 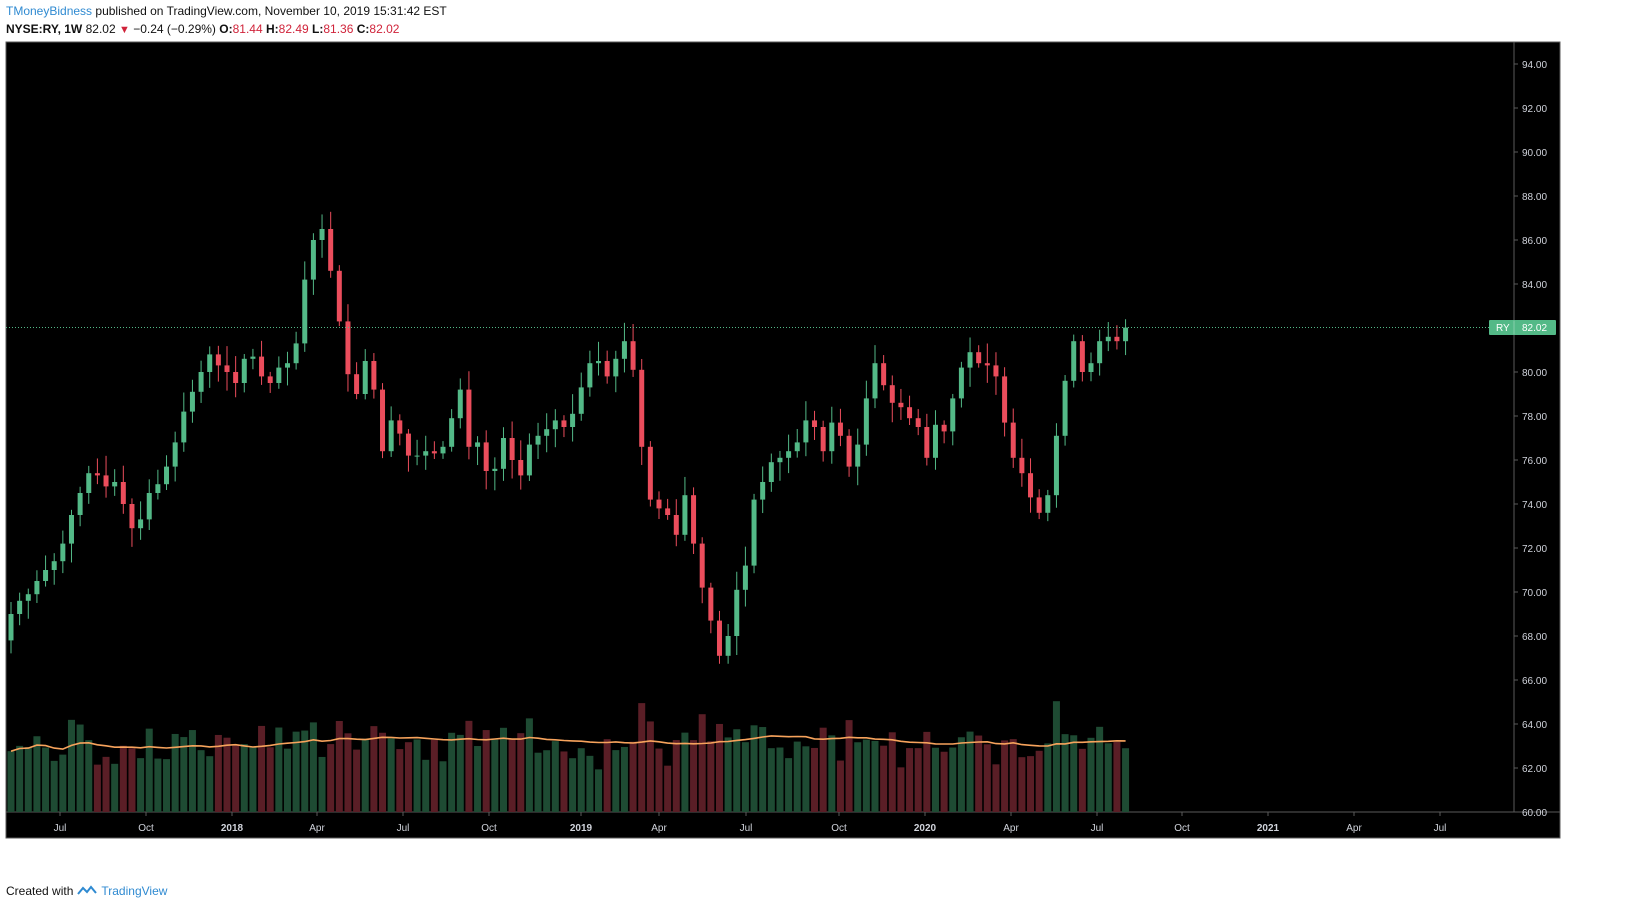 I want to click on last-price: 82.02, so click(x=100, y=29).